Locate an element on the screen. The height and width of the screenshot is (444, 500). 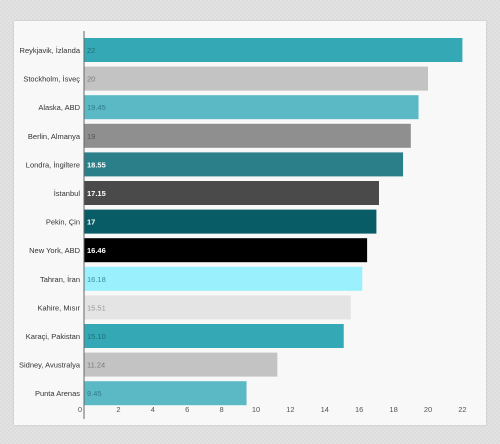
x-tick-label: 8 is located at coordinates (222, 409).